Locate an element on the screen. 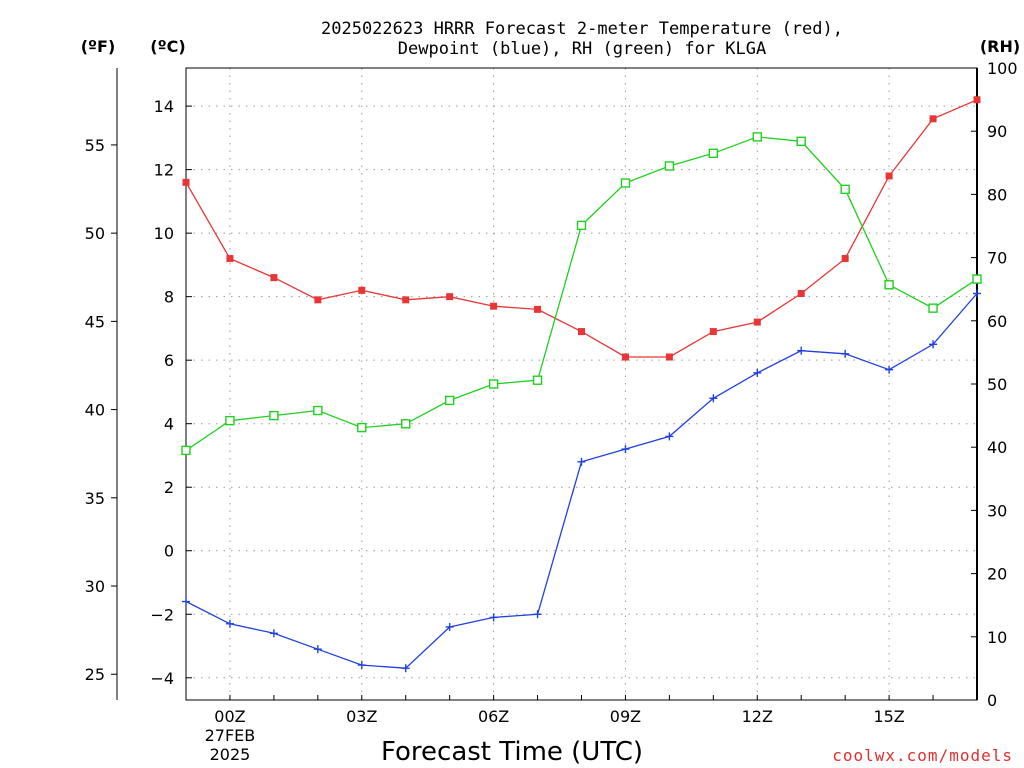 Image resolution: width=1024 pixels, height=768 pixels. rh-tick-label: 30 is located at coordinates (997, 510).